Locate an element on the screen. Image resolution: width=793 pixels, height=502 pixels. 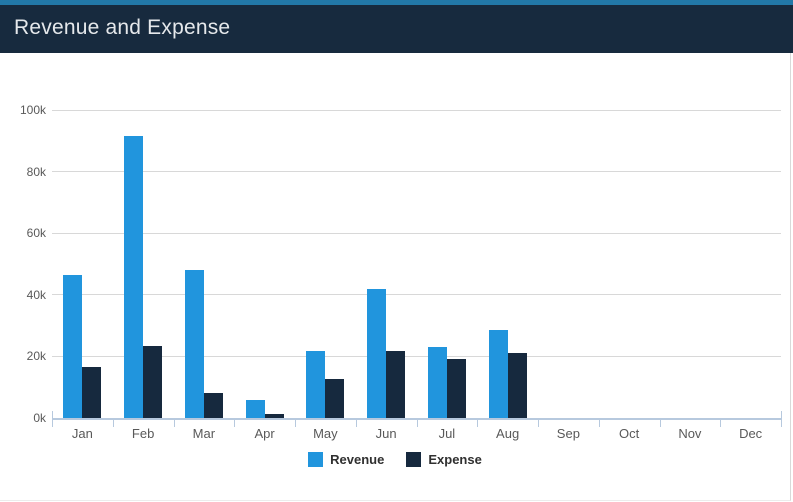
bar-expense-jan is located at coordinates (92, 392).